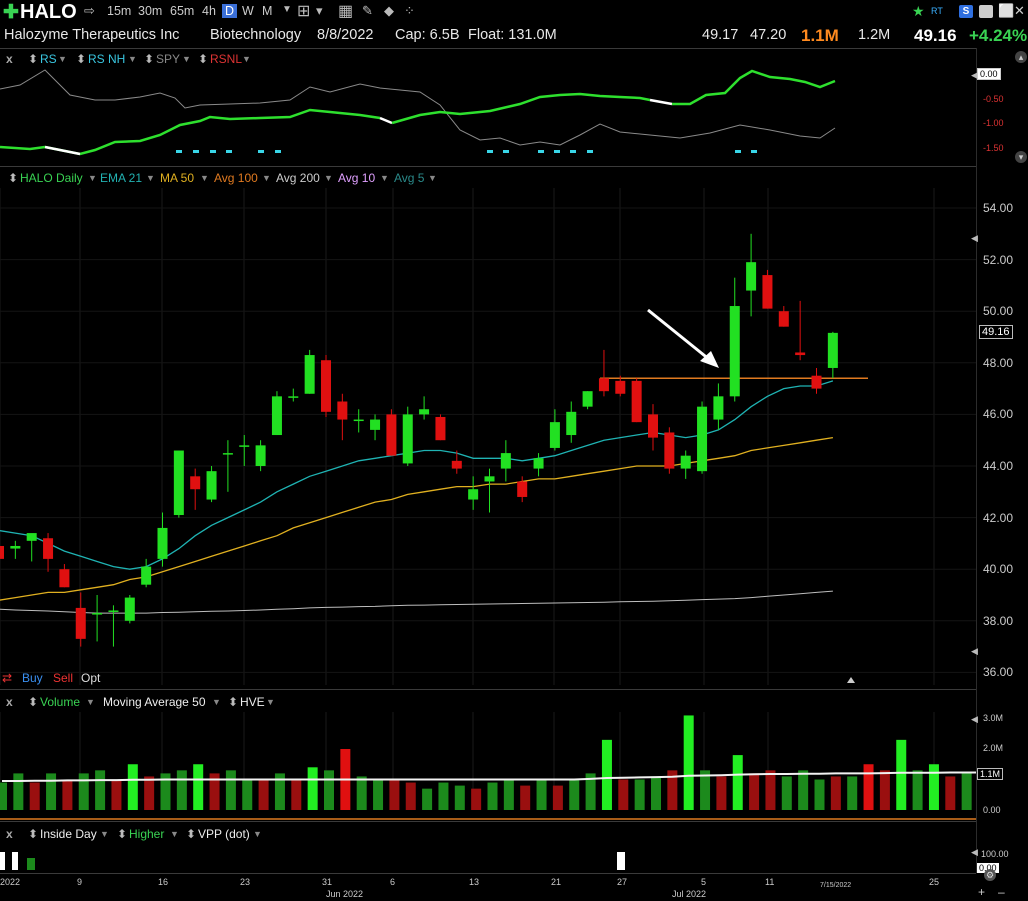 Image resolution: width=1028 pixels, height=901 pixels. What do you see at coordinates (720, 35) in the screenshot?
I see `high-value: 49.17` at bounding box center [720, 35].